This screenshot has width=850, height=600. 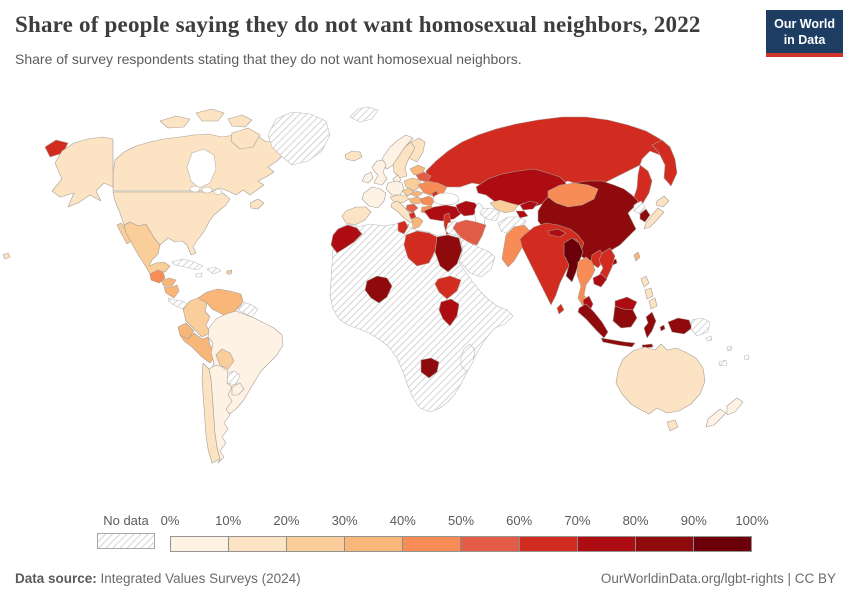 I want to click on legend-bin-80-90%, so click(x=664, y=544).